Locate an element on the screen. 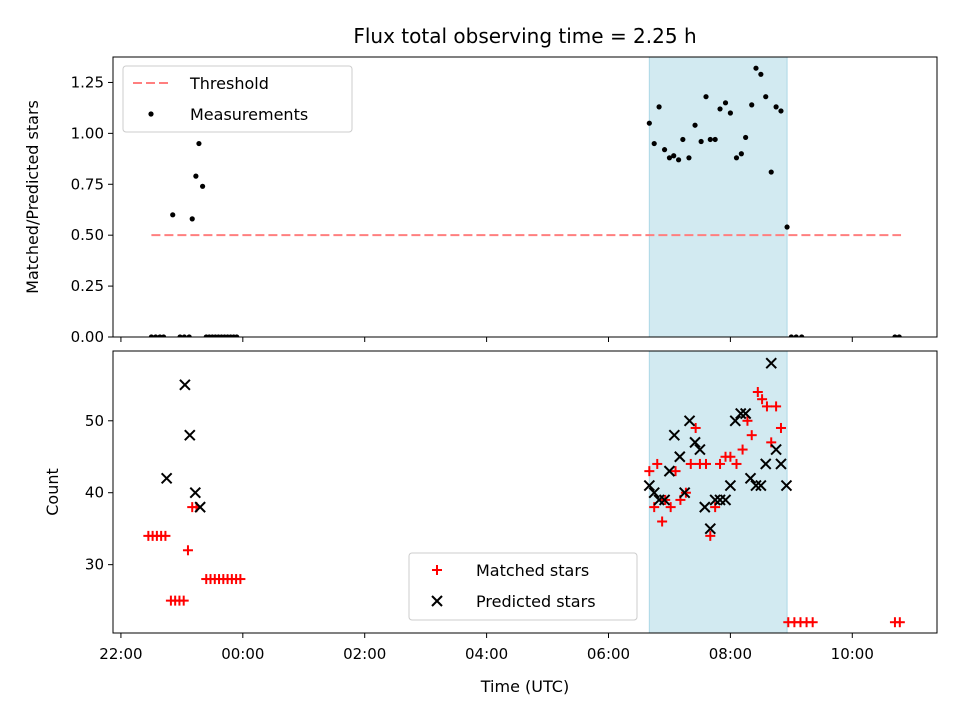 This screenshot has height=720, width=960. x-tick-label: 02:00 is located at coordinates (364, 654).